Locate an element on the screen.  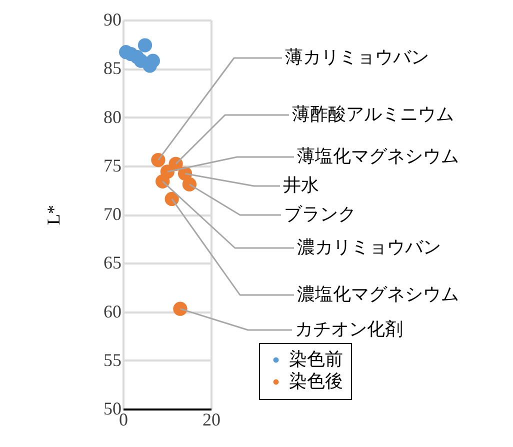
annotation: 薄酢酸アルミニウム is located at coordinates (373, 114).